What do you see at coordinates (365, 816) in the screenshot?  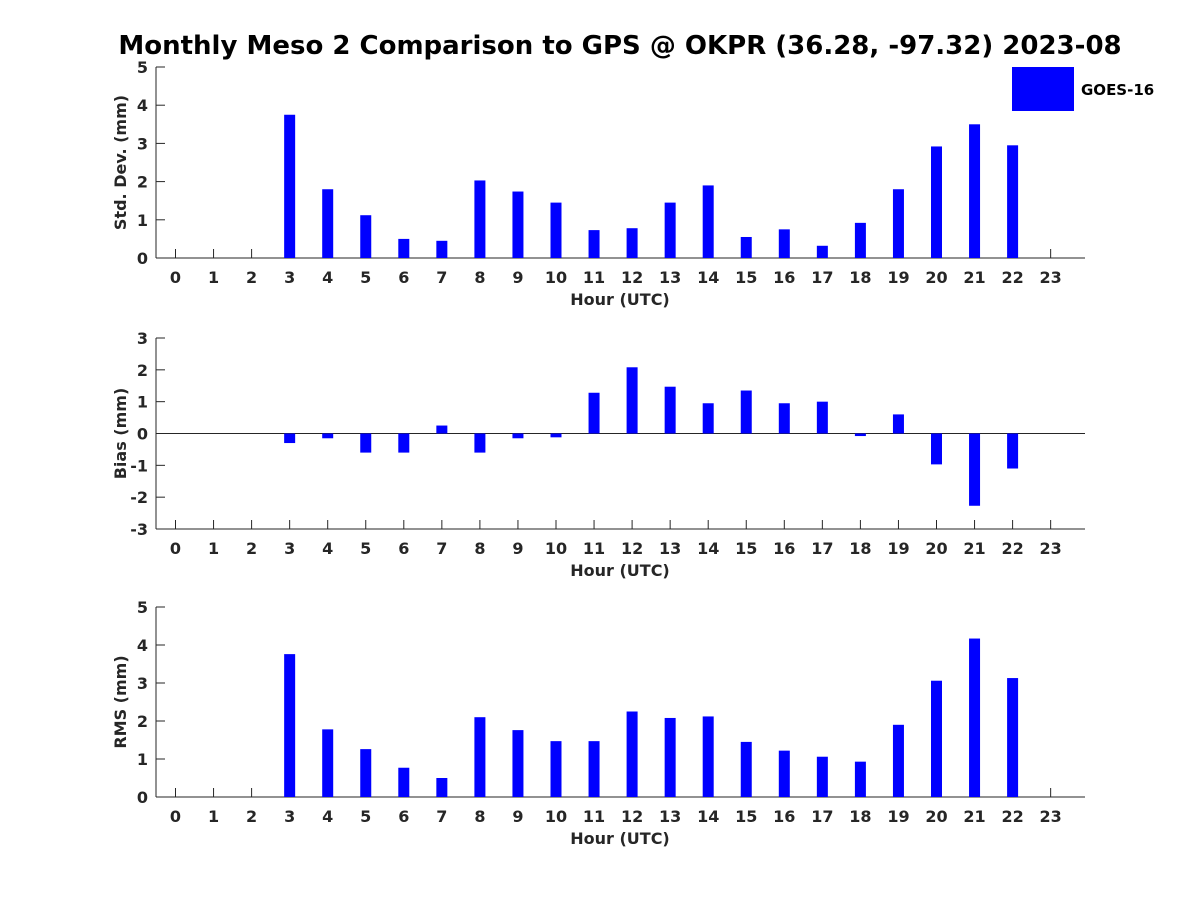 I see `x-tick-label: 5` at bounding box center [365, 816].